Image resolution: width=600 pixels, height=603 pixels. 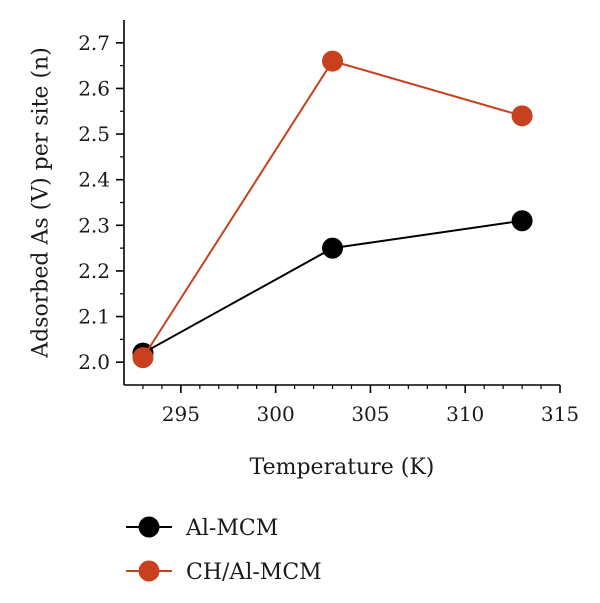 I want to click on legend: Al-MCM CH/Al-MCM, so click(x=224, y=550).